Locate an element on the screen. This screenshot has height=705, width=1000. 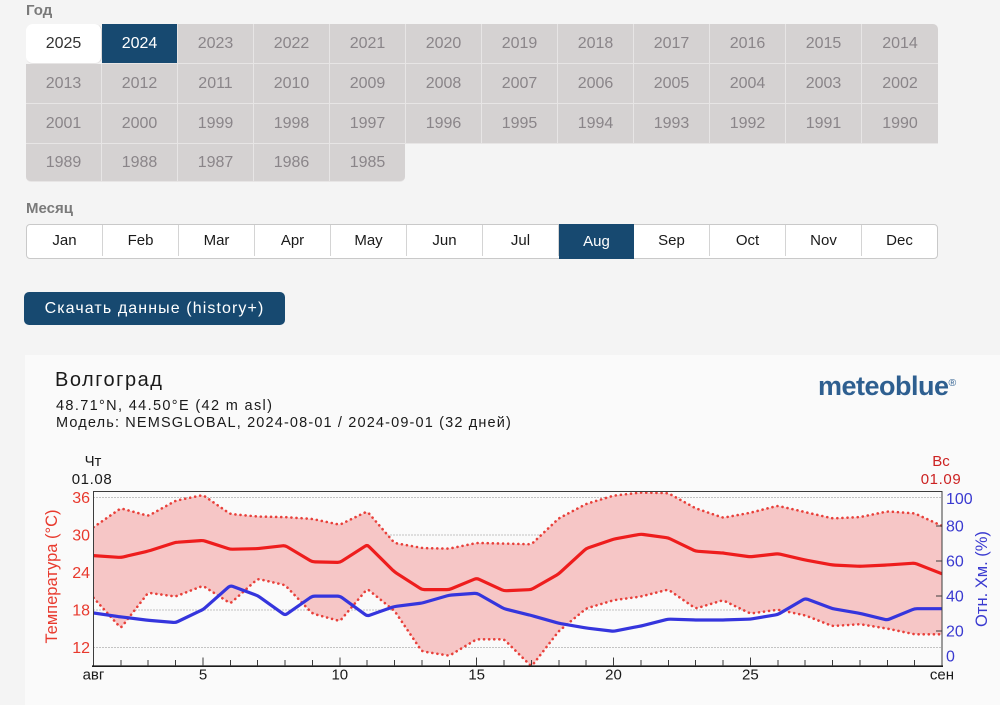
svg-text: Температура (°C) is located at coordinates (52, 576).